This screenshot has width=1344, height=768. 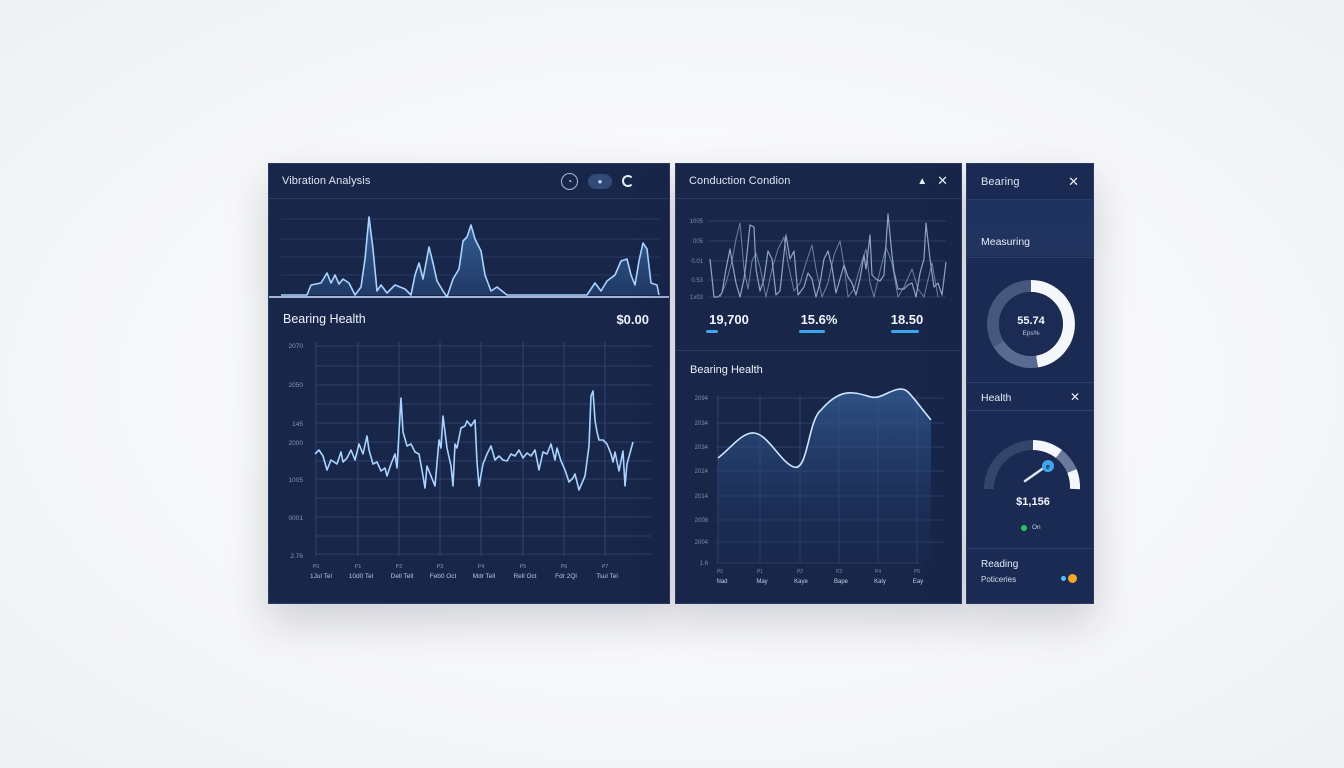 I want to click on health-title: Health, so click(x=996, y=398).